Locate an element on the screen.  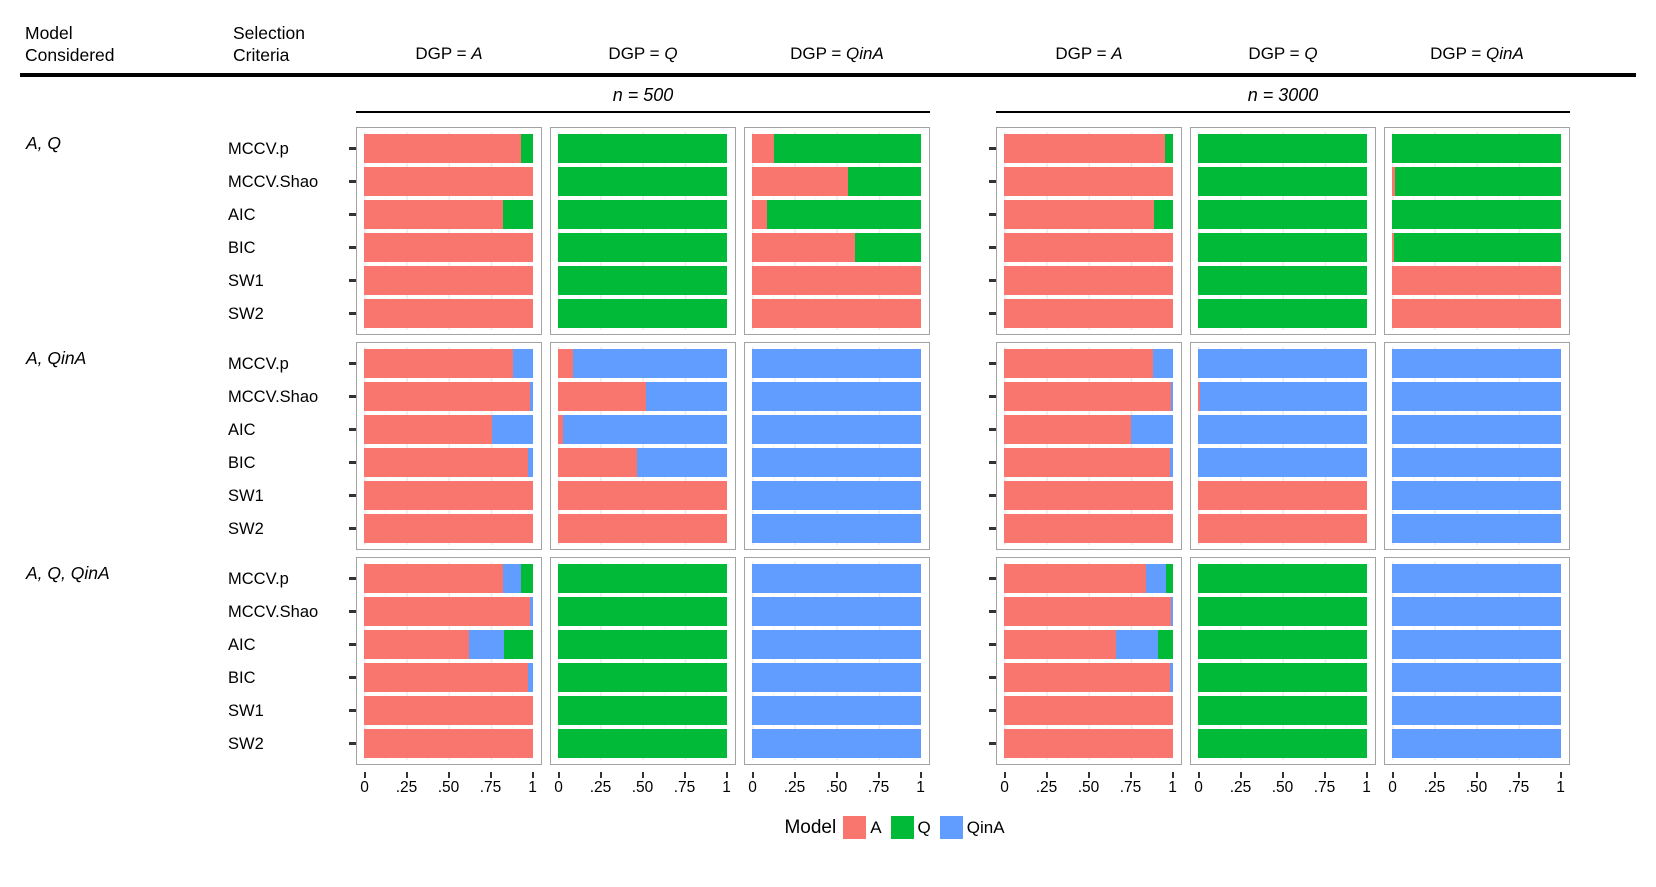
x-axis-strip: 0 .25 .50 .75 1 is located at coordinates (642, 787).